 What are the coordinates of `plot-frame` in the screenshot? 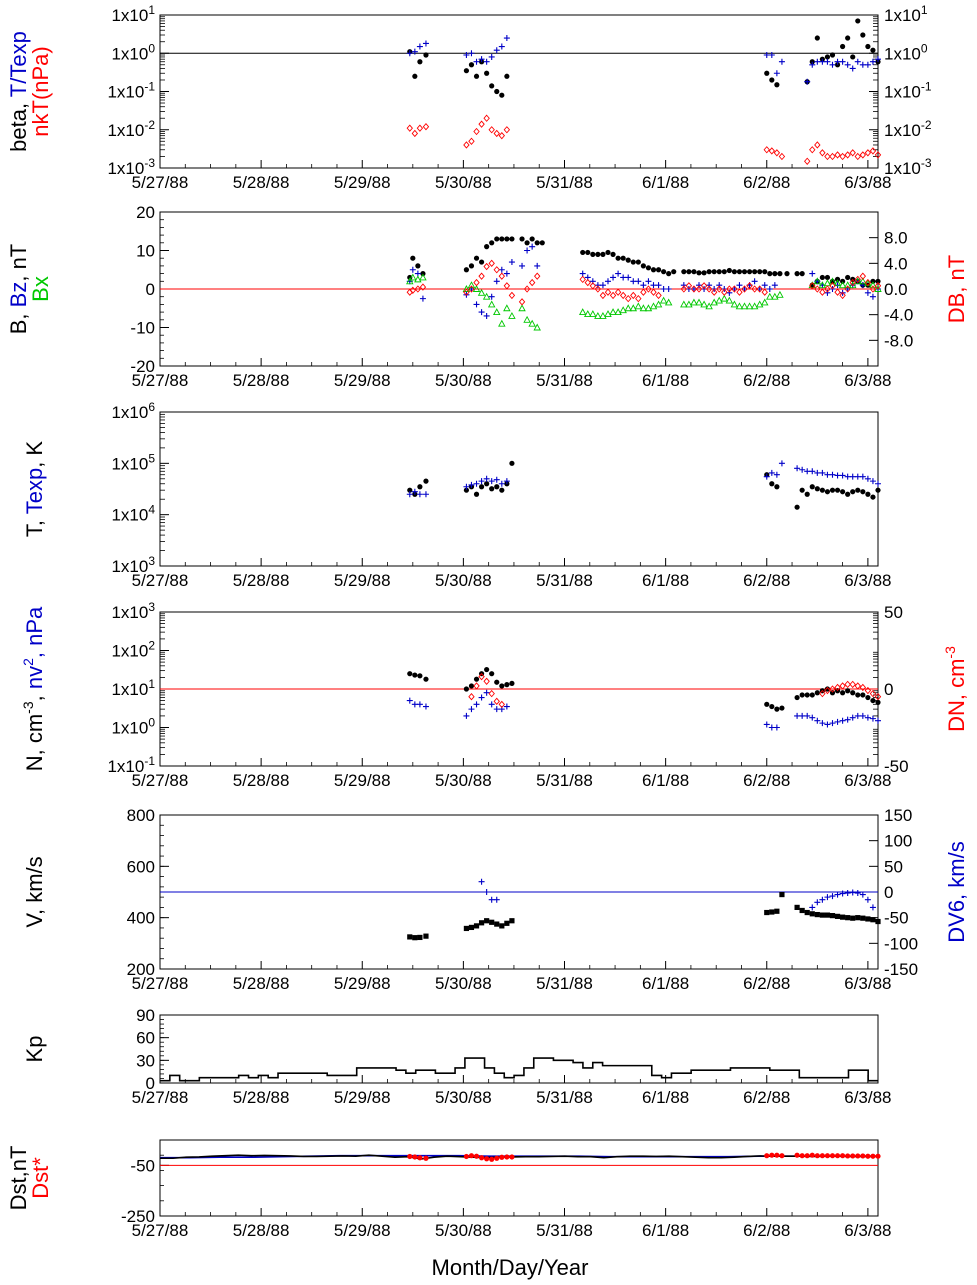 It's located at (519, 1178).